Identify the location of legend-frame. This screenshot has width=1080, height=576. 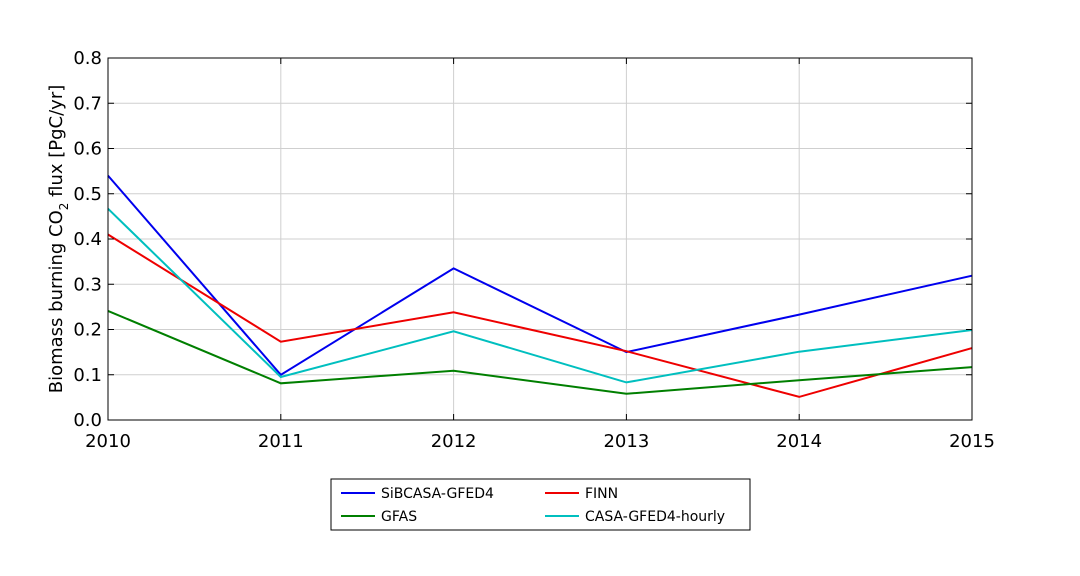
(540, 504).